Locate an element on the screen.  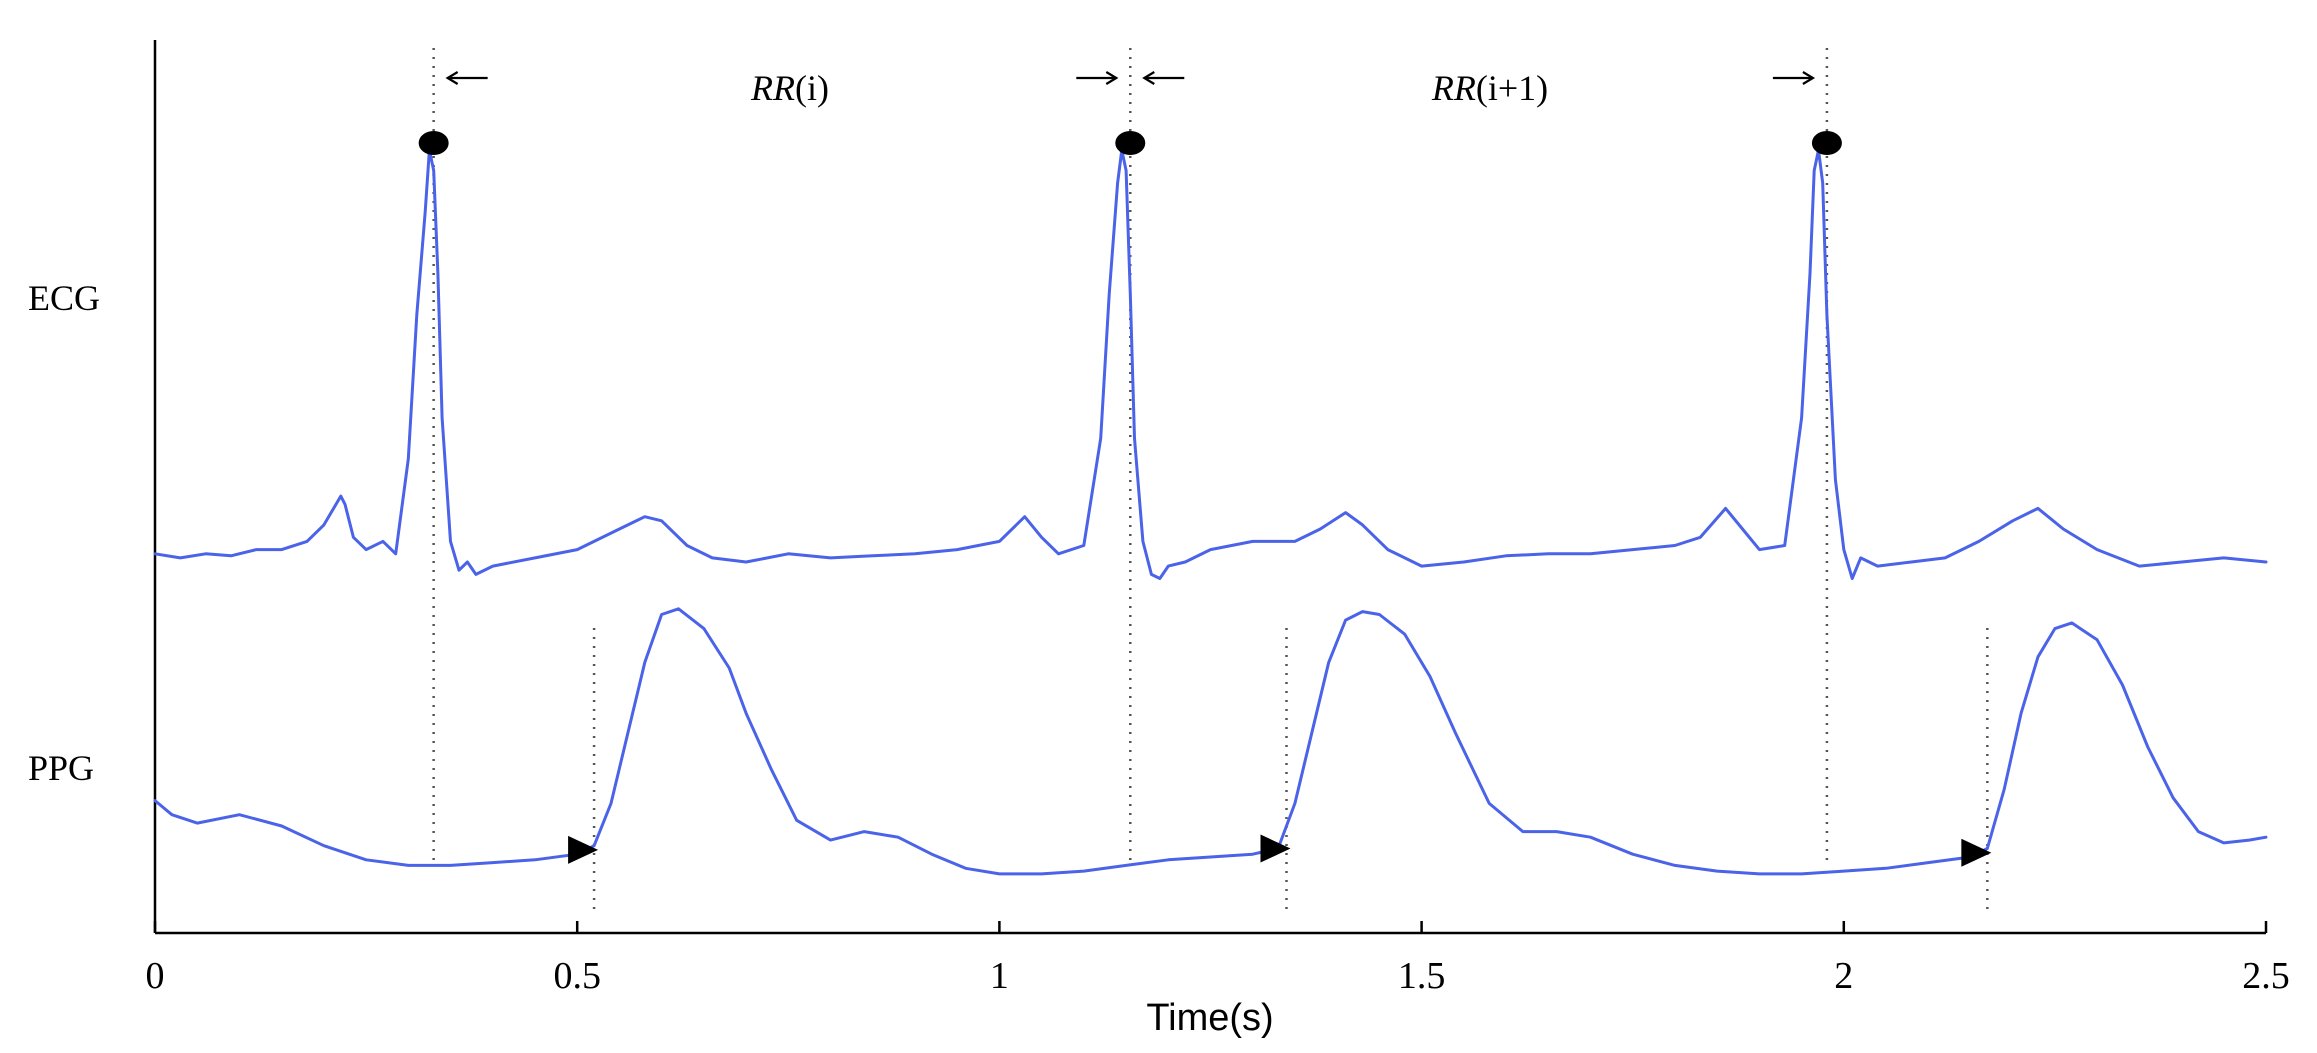
rr-interval-label-1: RR(i) is located at coordinates (789, 88).